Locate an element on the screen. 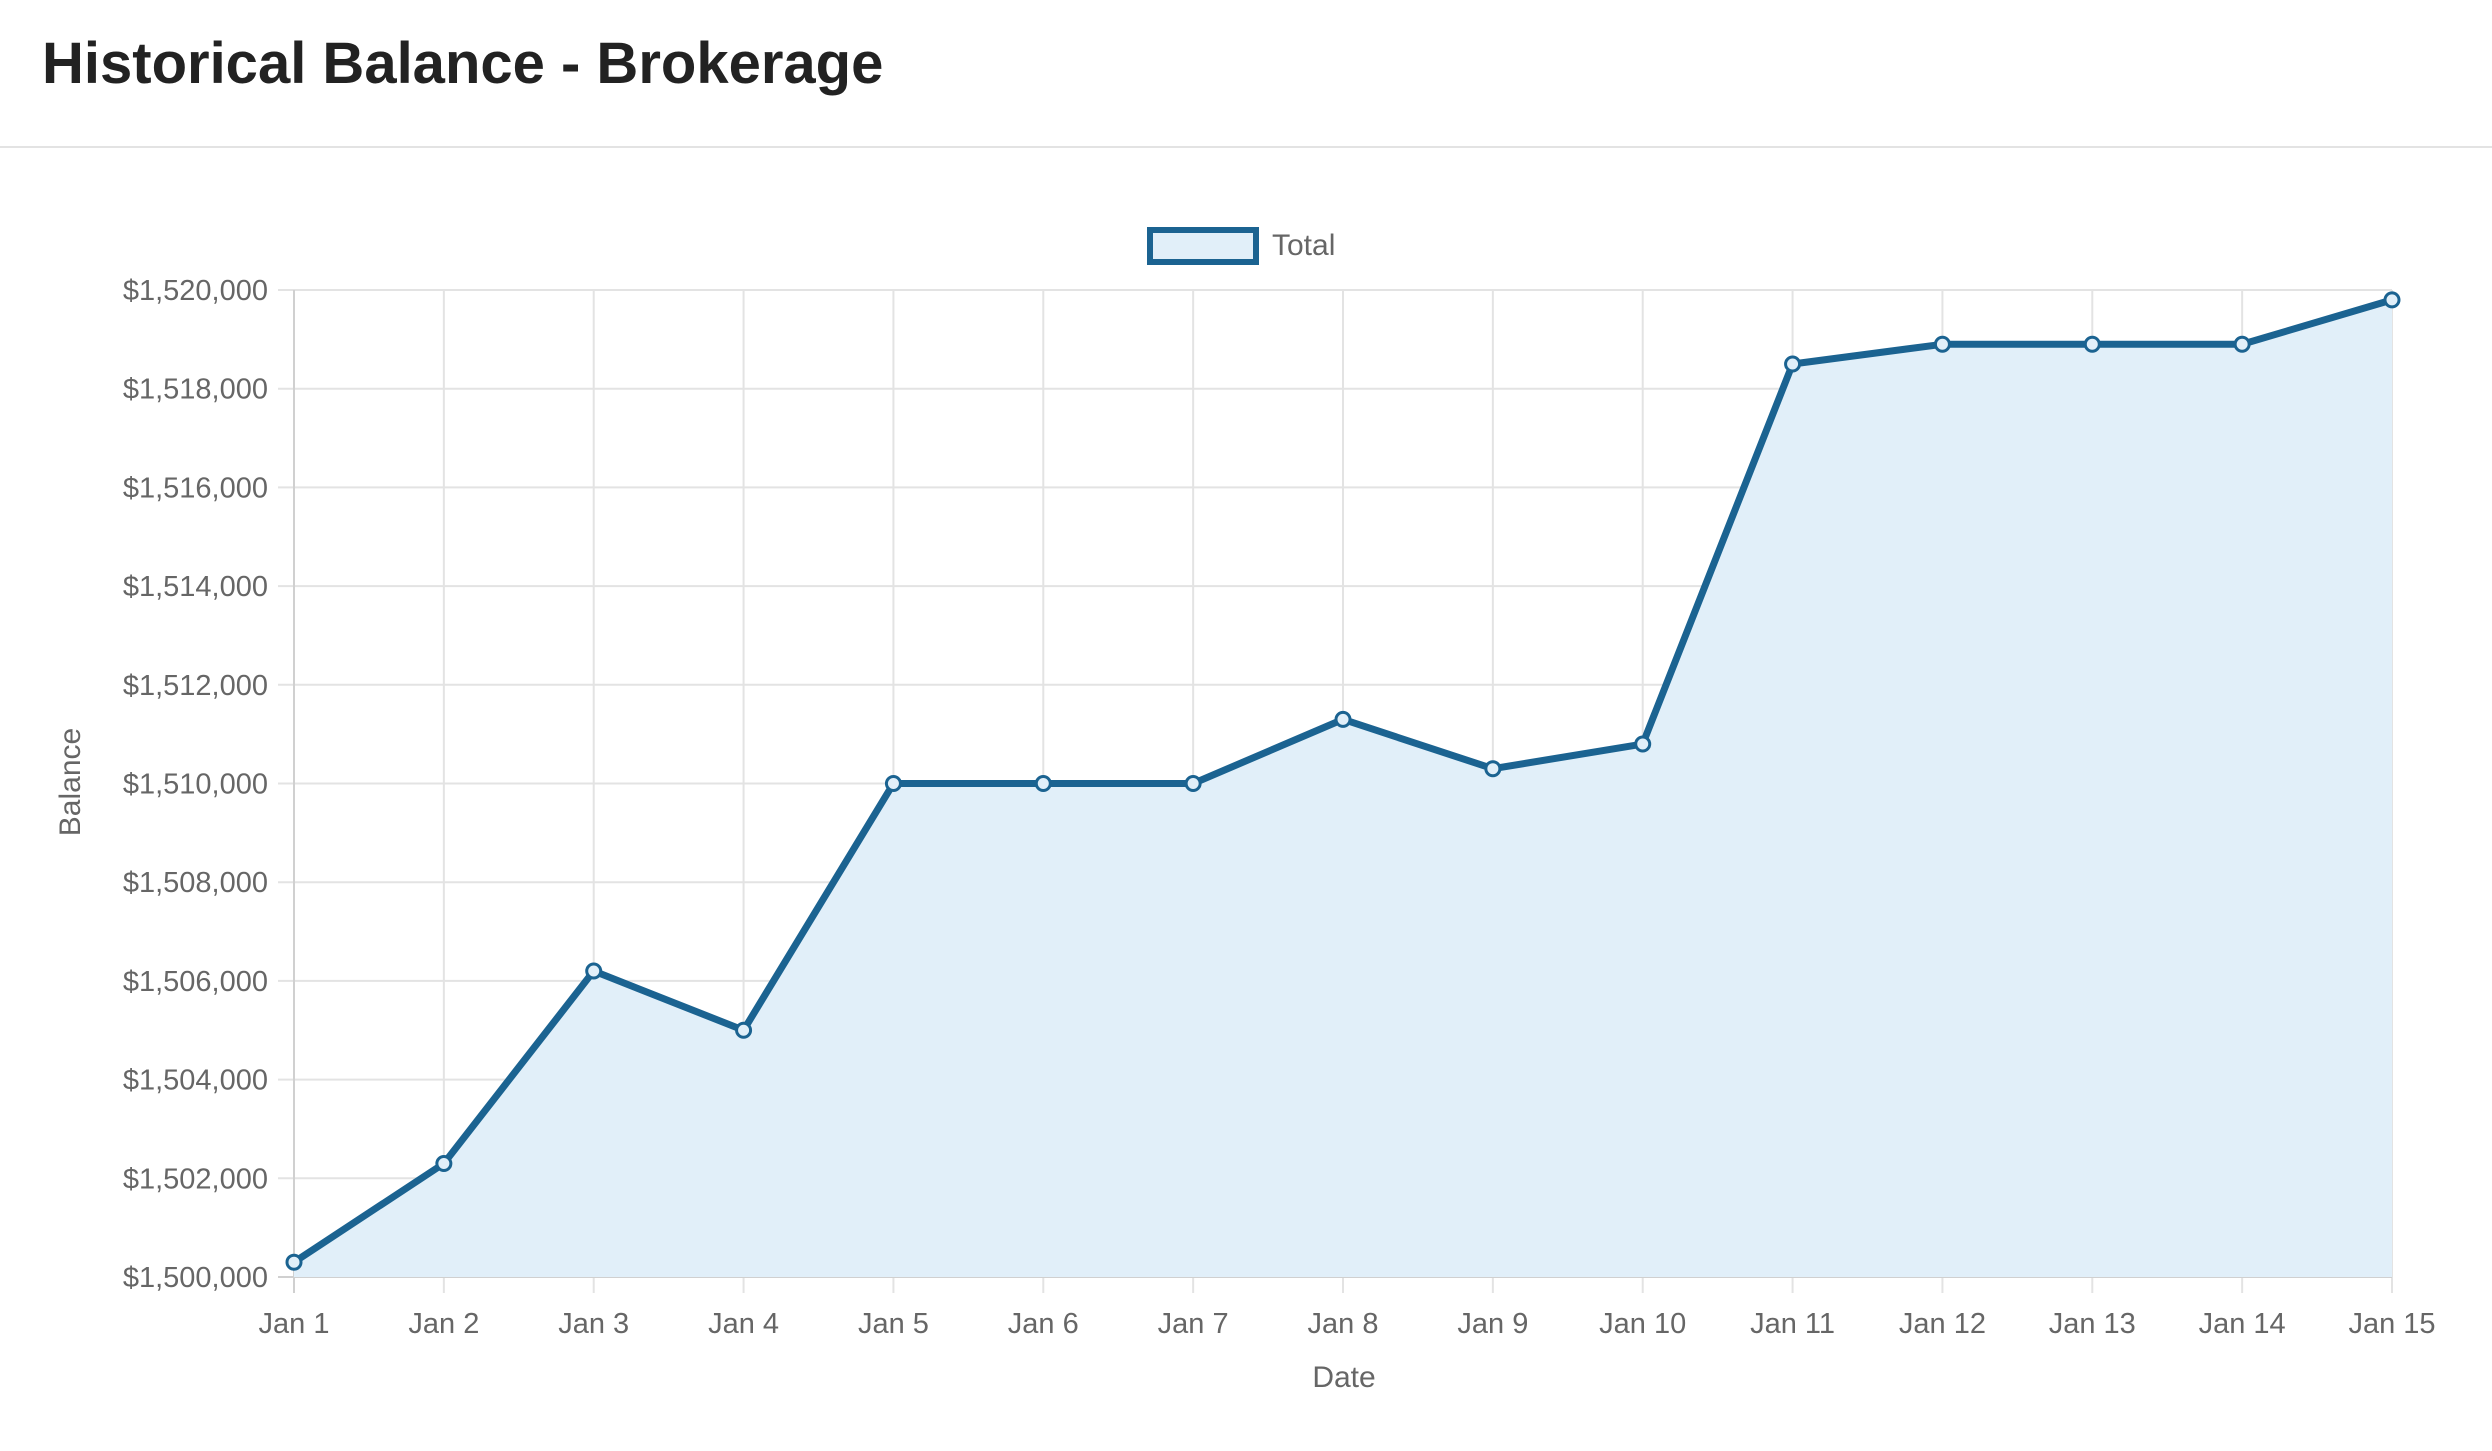 This screenshot has height=1451, width=2492. y-tick-label: $1,514,000 is located at coordinates (195, 587).